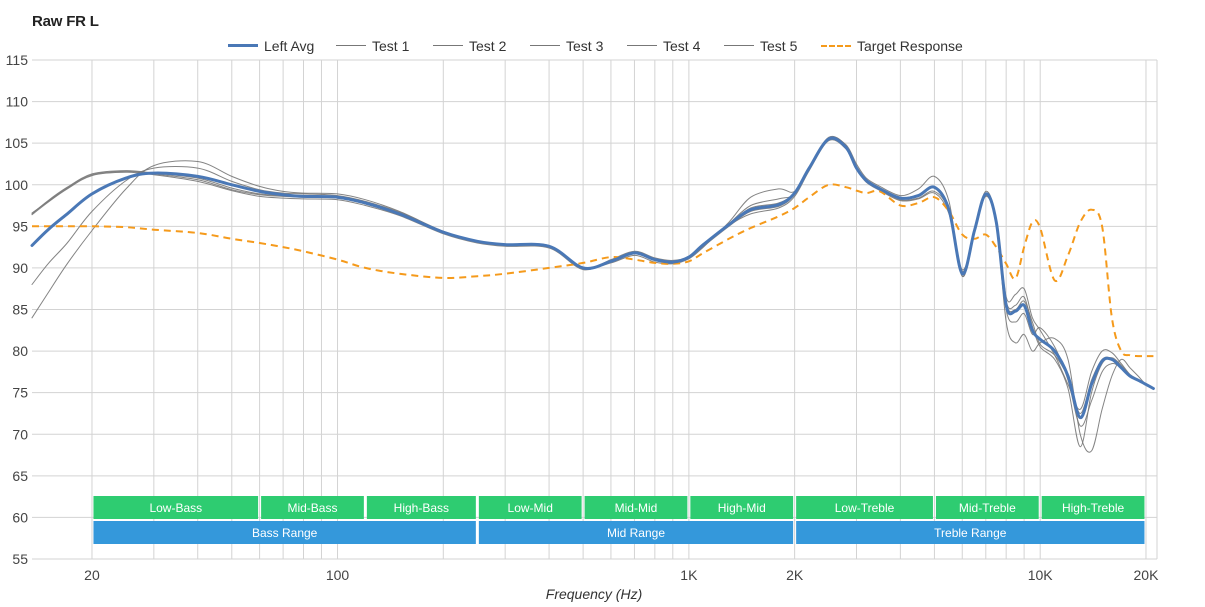 This screenshot has width=1205, height=607. What do you see at coordinates (795, 575) in the screenshot?
I see `x-tick-label: 2K` at bounding box center [795, 575].